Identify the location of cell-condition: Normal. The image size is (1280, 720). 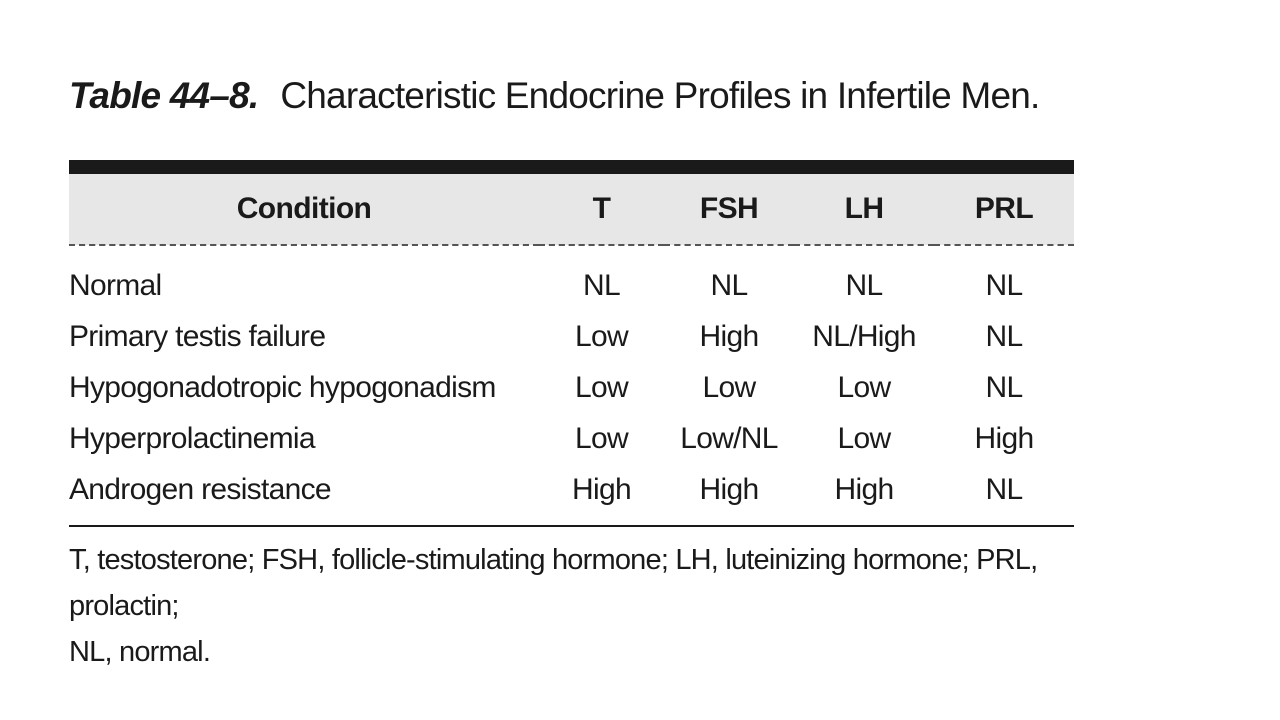
(115, 285).